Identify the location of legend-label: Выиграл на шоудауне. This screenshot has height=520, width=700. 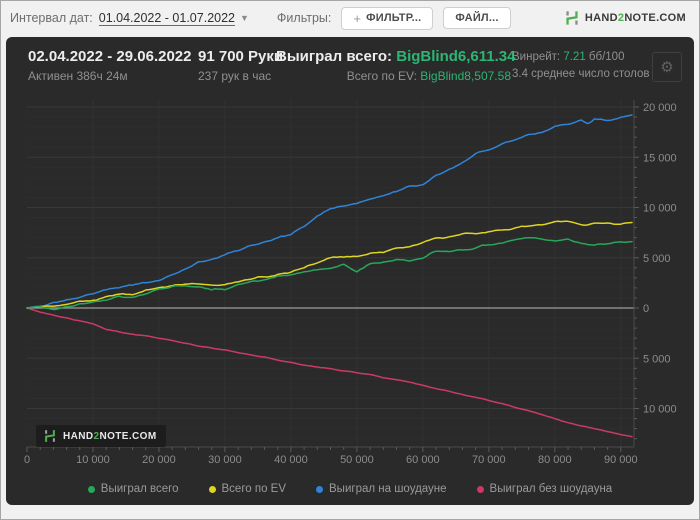
(388, 489).